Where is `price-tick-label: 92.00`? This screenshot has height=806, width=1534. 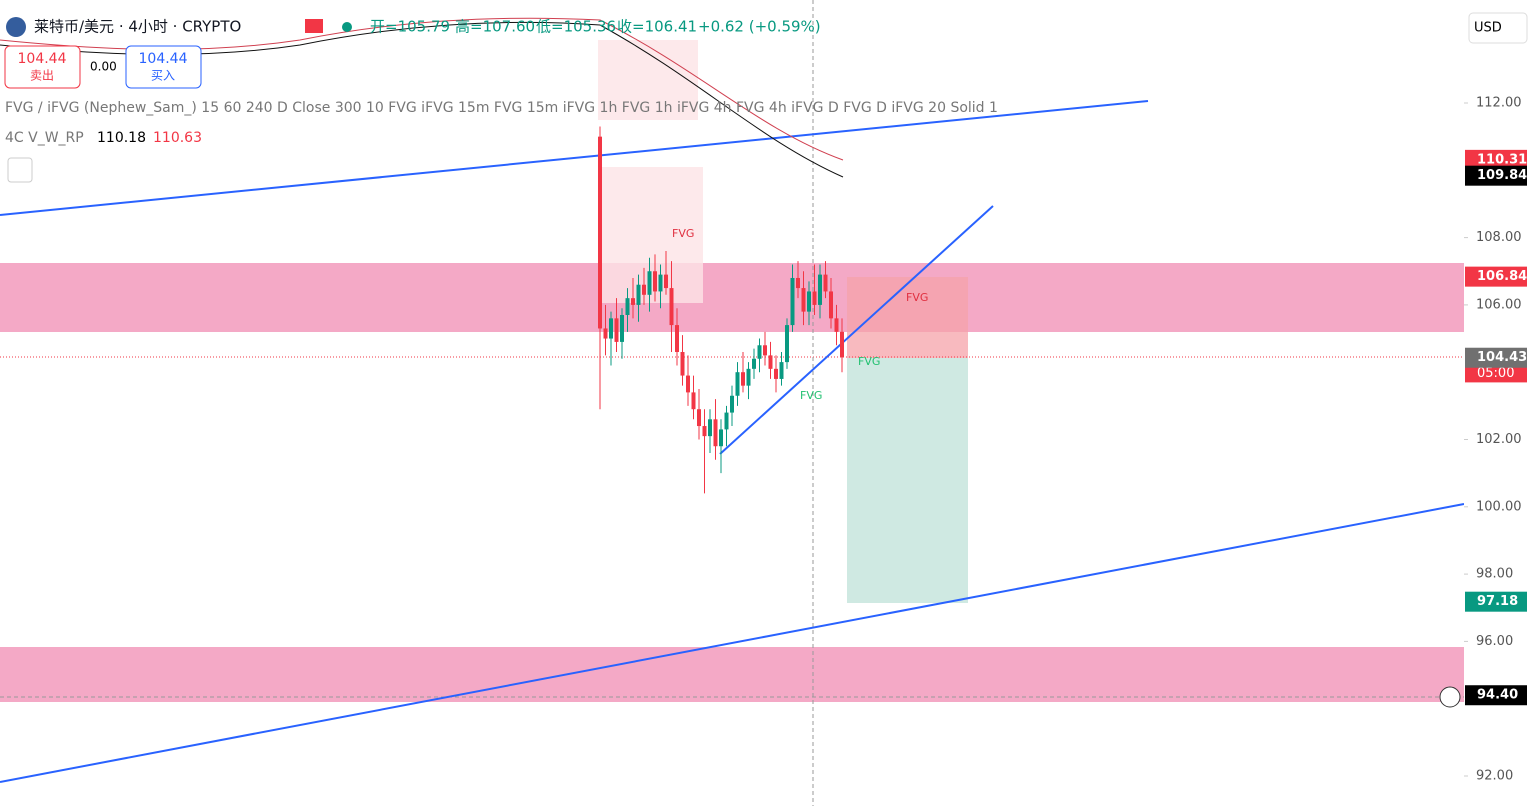 price-tick-label: 92.00 is located at coordinates (1494, 776).